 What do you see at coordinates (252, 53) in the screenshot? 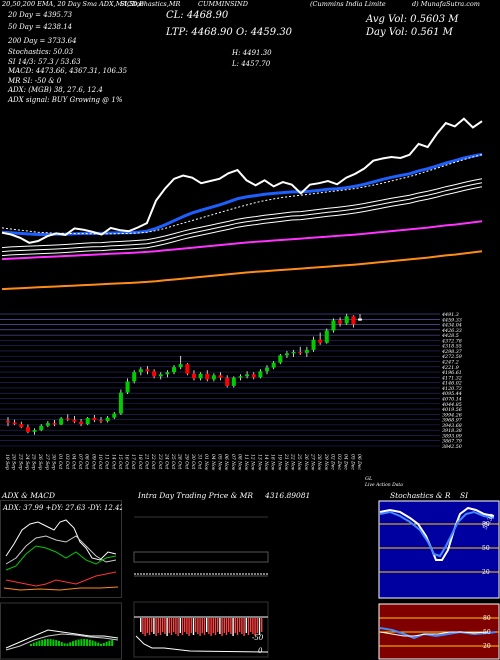
I see `high-price: H: 4491.30` at bounding box center [252, 53].